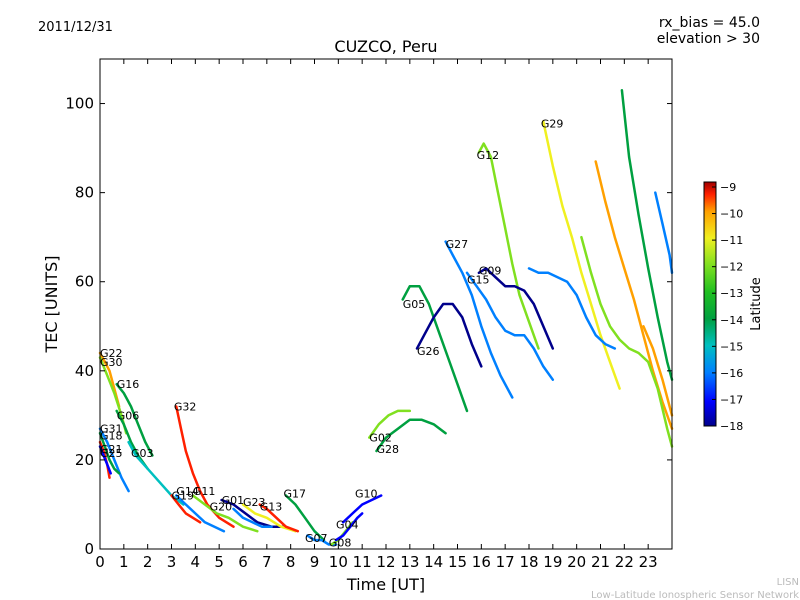 The height and width of the screenshot is (600, 800). What do you see at coordinates (142, 453) in the screenshot?
I see `satellite-label-g03: G03` at bounding box center [142, 453].